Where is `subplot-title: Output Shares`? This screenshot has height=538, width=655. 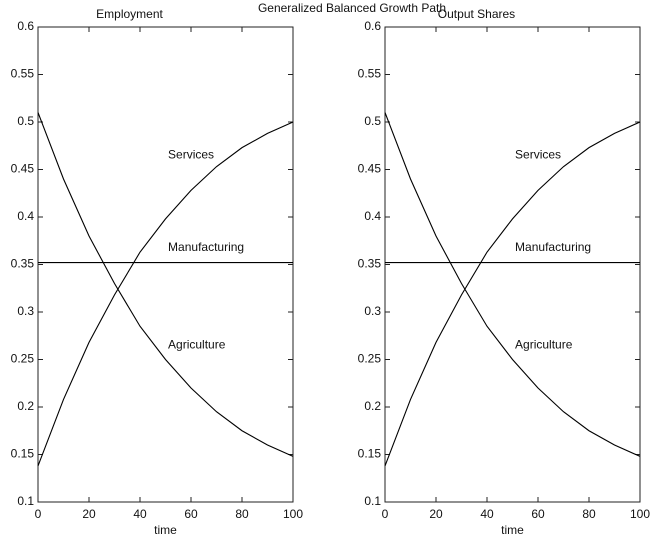 subplot-title: Output Shares is located at coordinates (476, 14).